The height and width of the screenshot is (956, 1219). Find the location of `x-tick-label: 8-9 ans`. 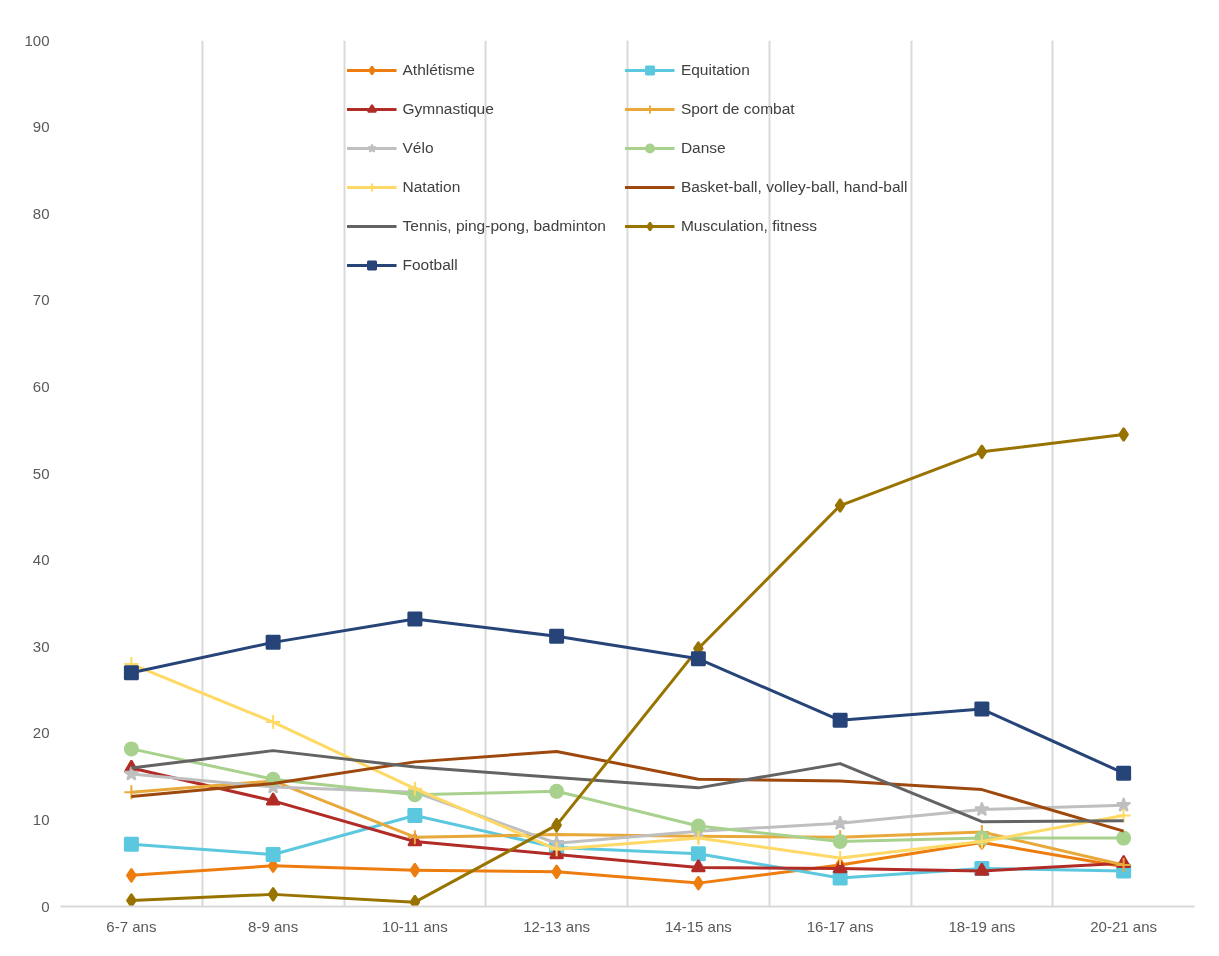

x-tick-label: 8-9 ans is located at coordinates (273, 926).